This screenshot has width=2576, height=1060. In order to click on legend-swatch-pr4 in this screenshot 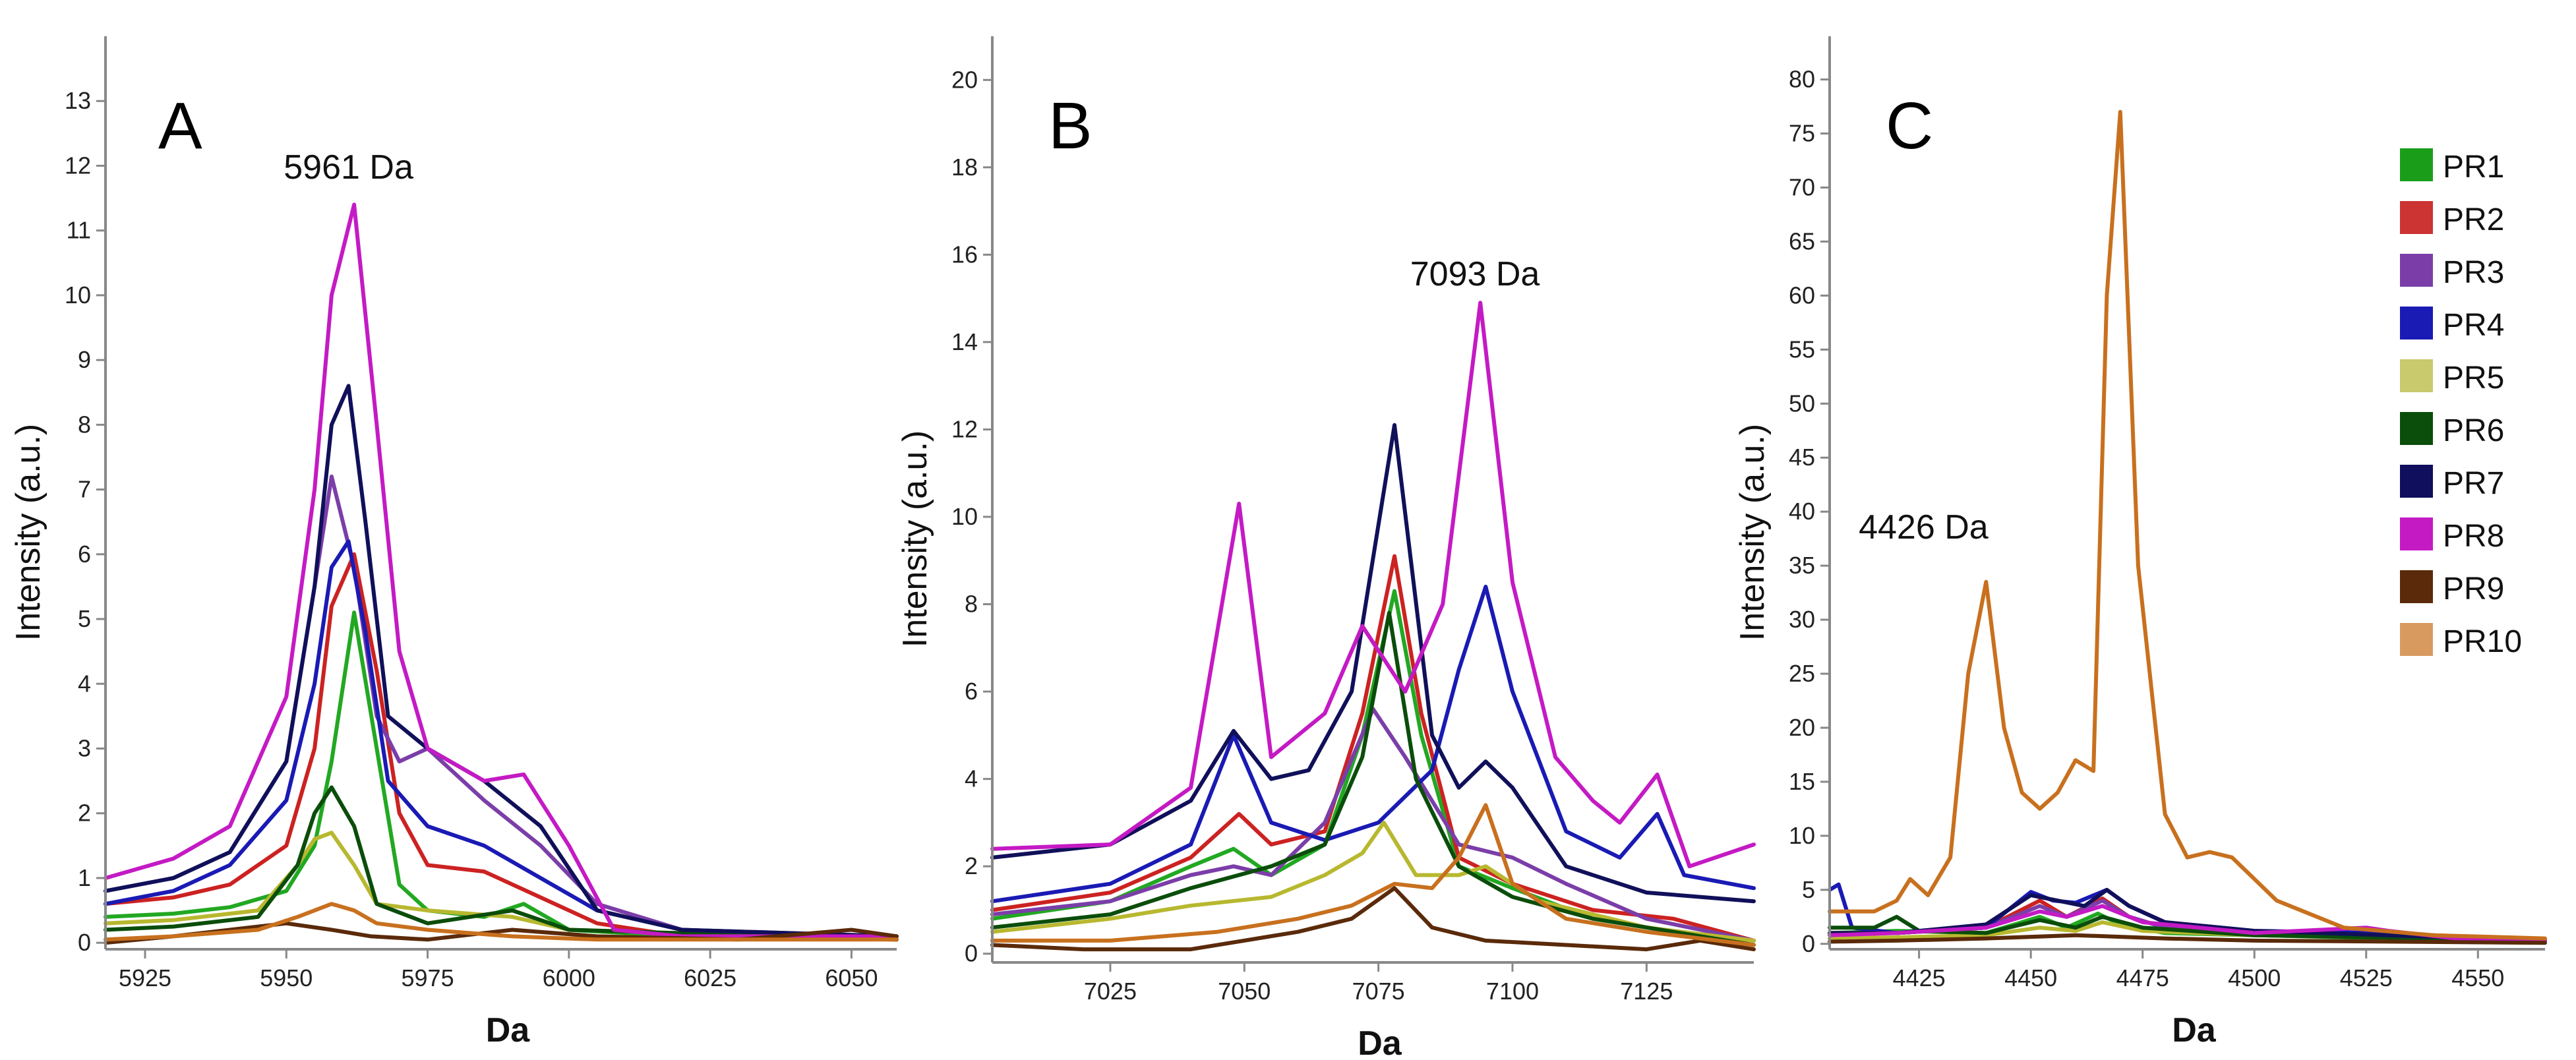, I will do `click(2416, 323)`.